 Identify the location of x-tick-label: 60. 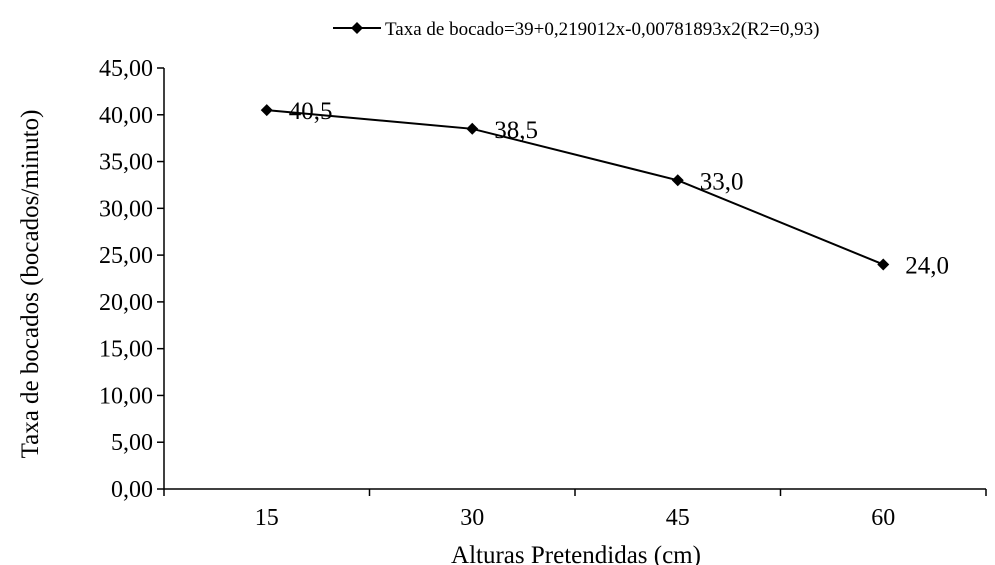
(883, 518).